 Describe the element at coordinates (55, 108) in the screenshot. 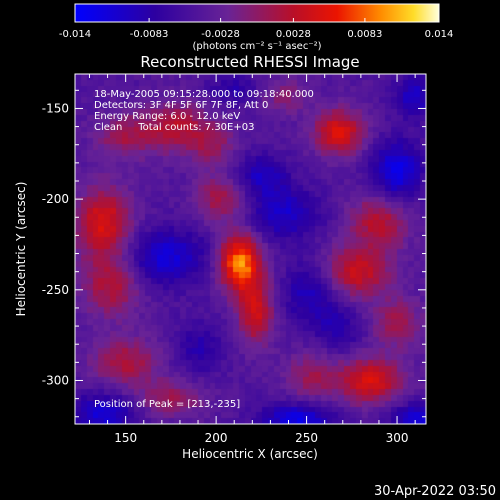

I see `y-tick-label: -150` at that location.